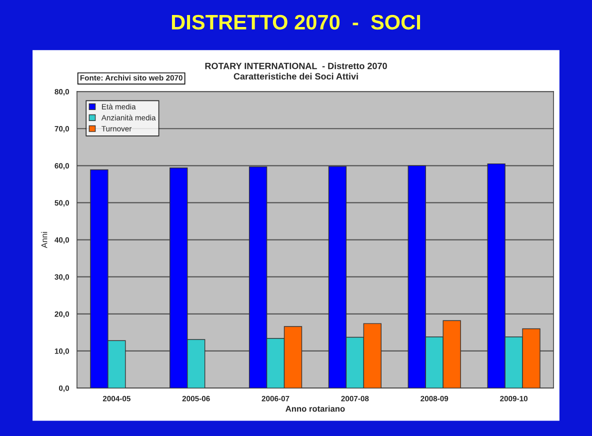  I want to click on y-axis-title: Anni, so click(44, 240).